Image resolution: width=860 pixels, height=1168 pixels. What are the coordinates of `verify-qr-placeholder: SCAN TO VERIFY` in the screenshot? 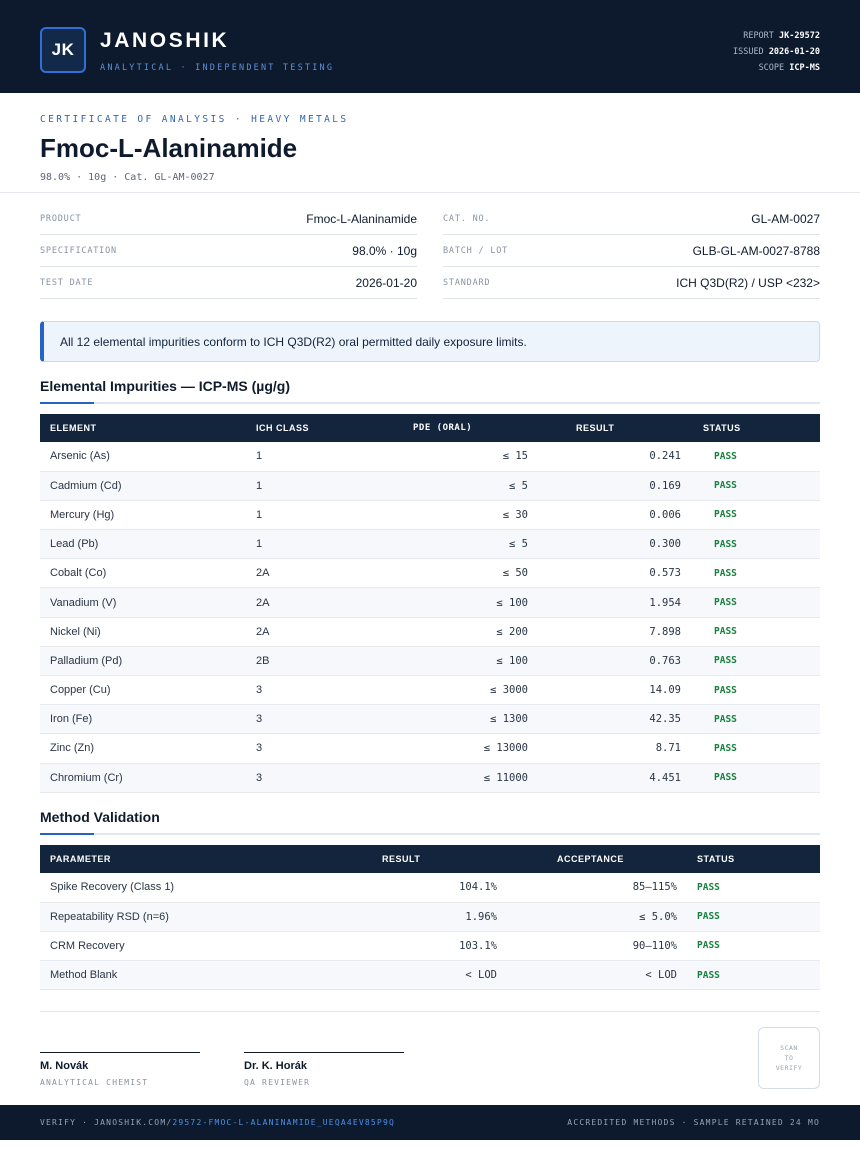 It's located at (789, 1058).